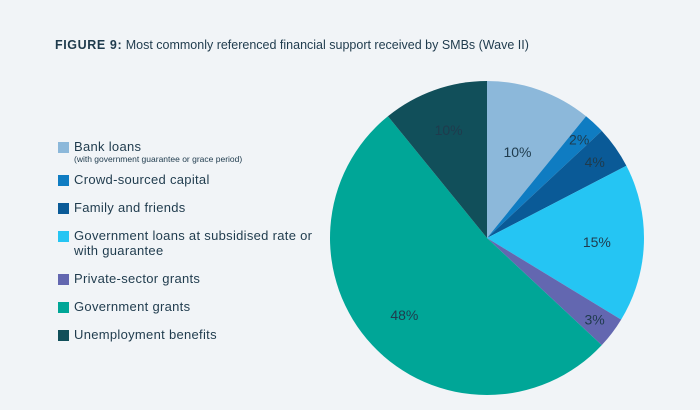 Image resolution: width=700 pixels, height=410 pixels. I want to click on legend-swatch-unemployment-benefits, so click(63, 335).